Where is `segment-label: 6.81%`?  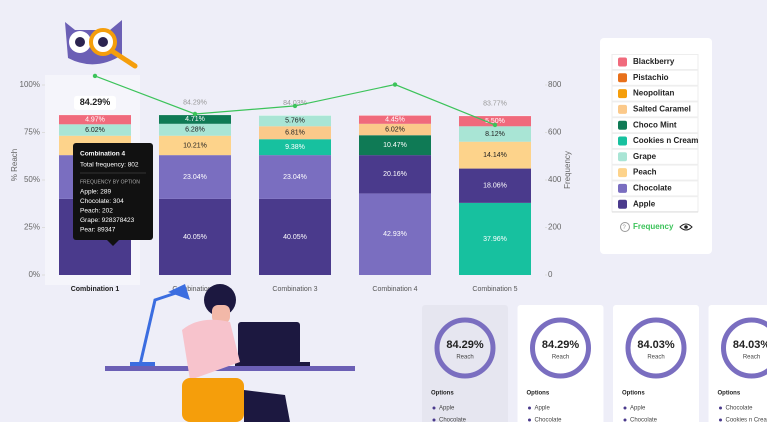 segment-label: 6.81% is located at coordinates (295, 133).